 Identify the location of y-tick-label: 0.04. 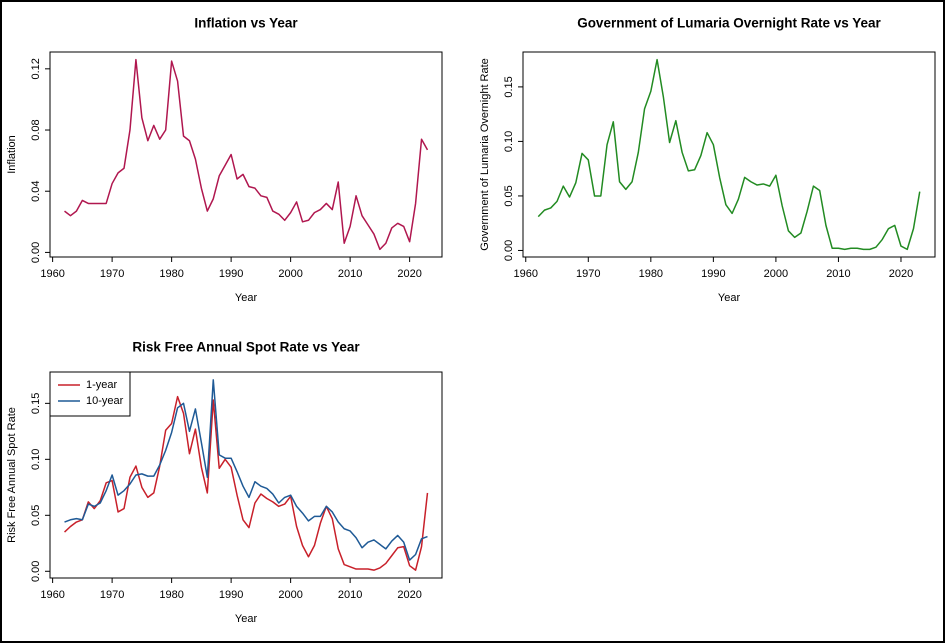
(36, 191).